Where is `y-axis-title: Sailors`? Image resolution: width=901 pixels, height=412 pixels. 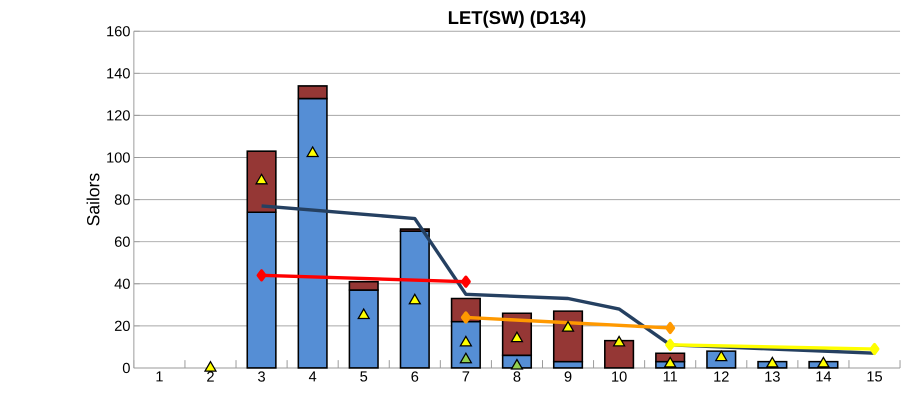
y-axis-title: Sailors is located at coordinates (93, 200).